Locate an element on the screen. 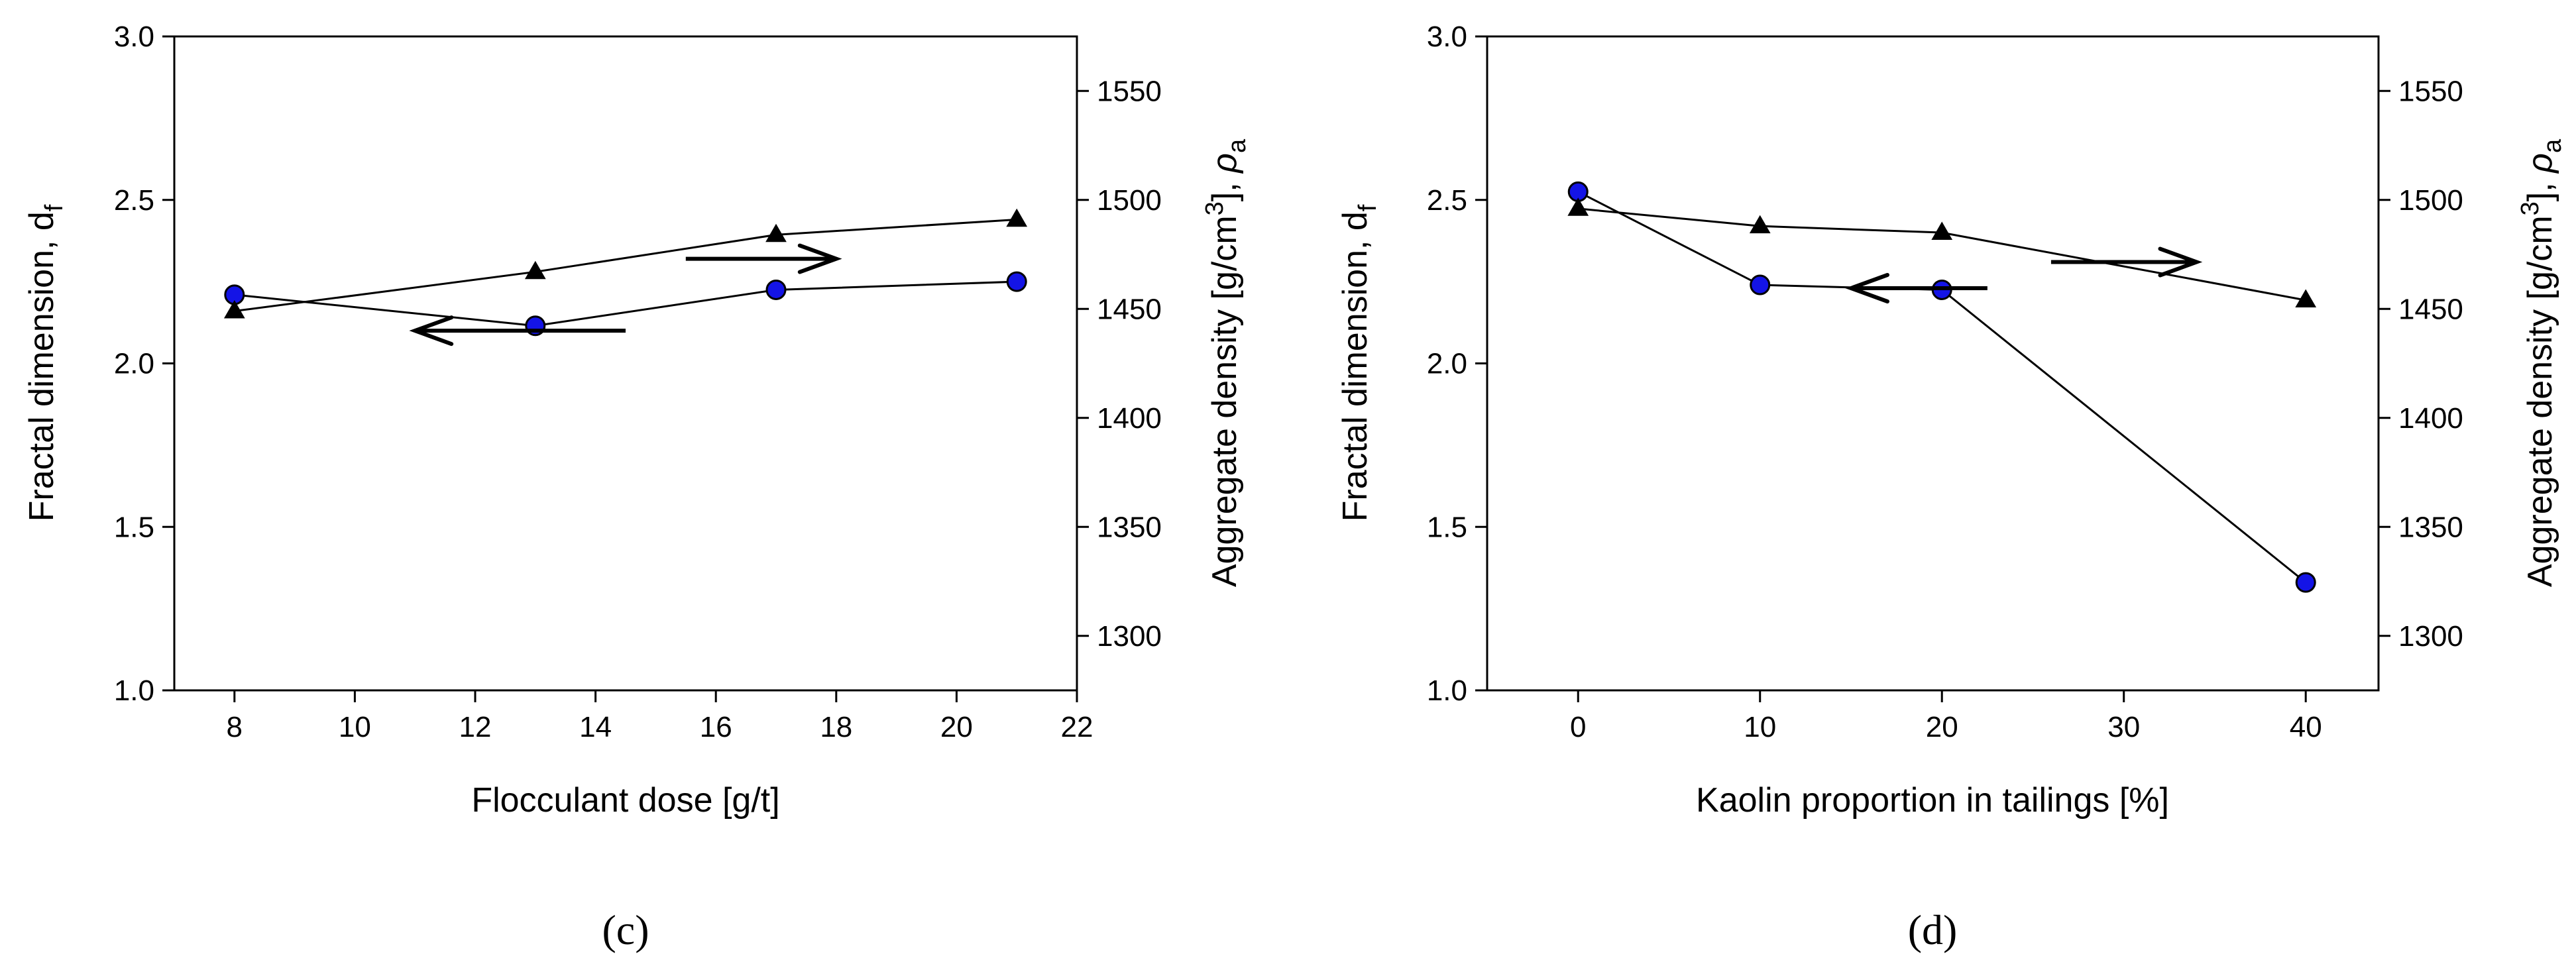  panel-c-y-right-tick-label: 1300 is located at coordinates (1129, 636).